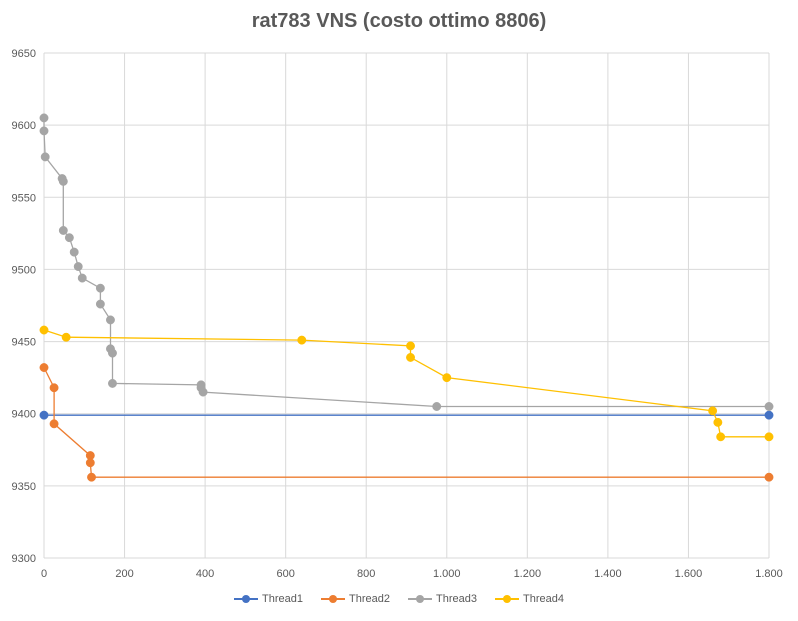  I want to click on y-tick-label: 9500, so click(24, 270).